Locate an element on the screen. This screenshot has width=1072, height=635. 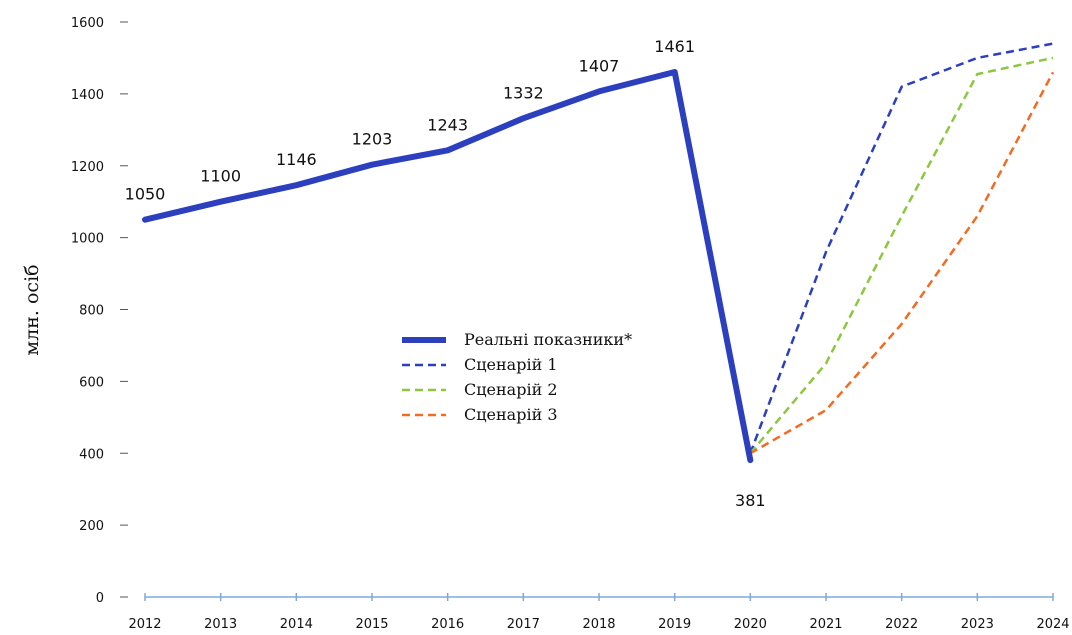
x-tick-label: 2017 is located at coordinates (523, 624).